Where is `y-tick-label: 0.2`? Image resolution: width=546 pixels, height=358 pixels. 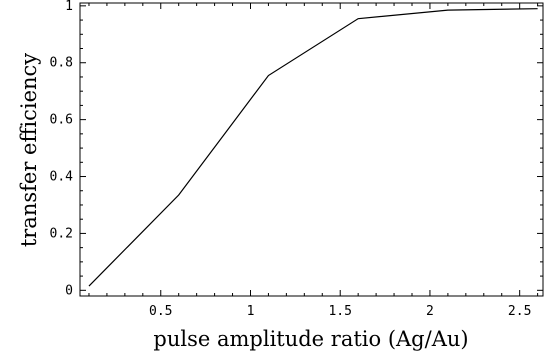 y-tick-label: 0.2 is located at coordinates (61, 233).